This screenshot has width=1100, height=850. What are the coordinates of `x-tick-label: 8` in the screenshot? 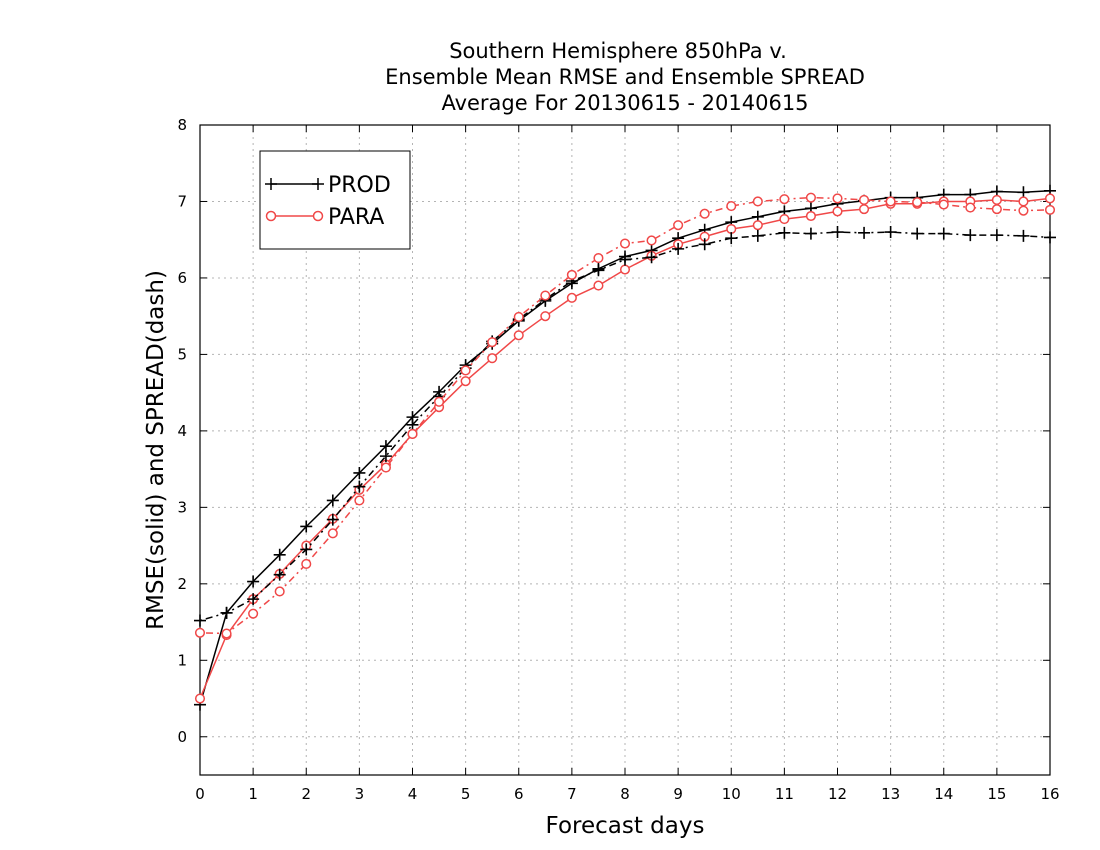 It's located at (625, 794).